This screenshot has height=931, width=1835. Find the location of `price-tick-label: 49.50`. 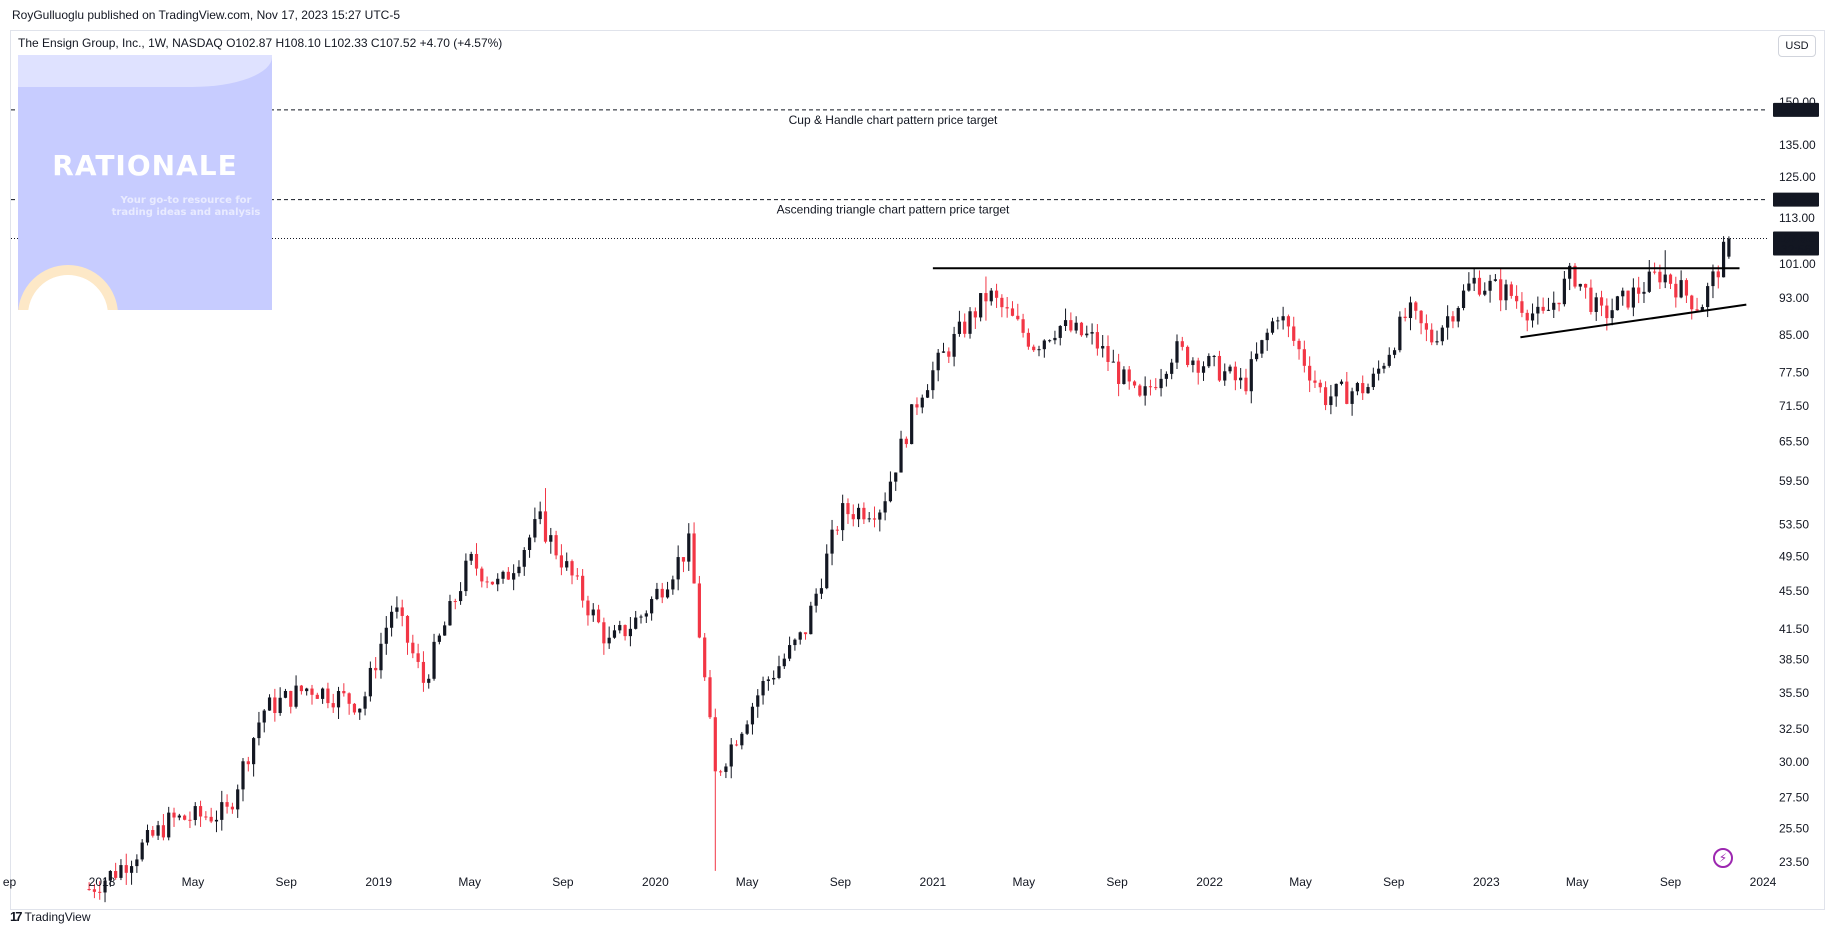

price-tick-label: 49.50 is located at coordinates (1794, 557).